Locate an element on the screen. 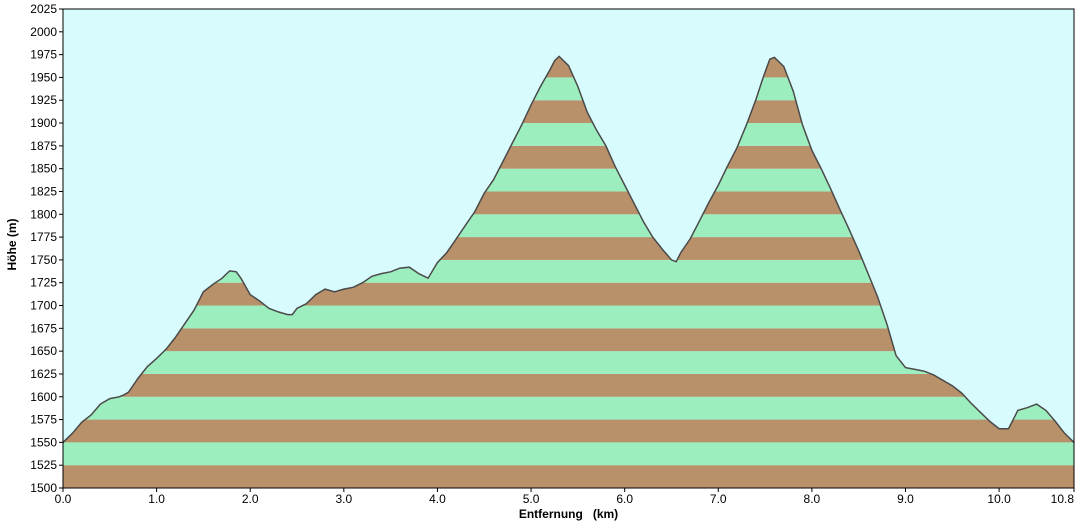 The image size is (1080, 530). y-tick-label: 1750 is located at coordinates (43, 260).